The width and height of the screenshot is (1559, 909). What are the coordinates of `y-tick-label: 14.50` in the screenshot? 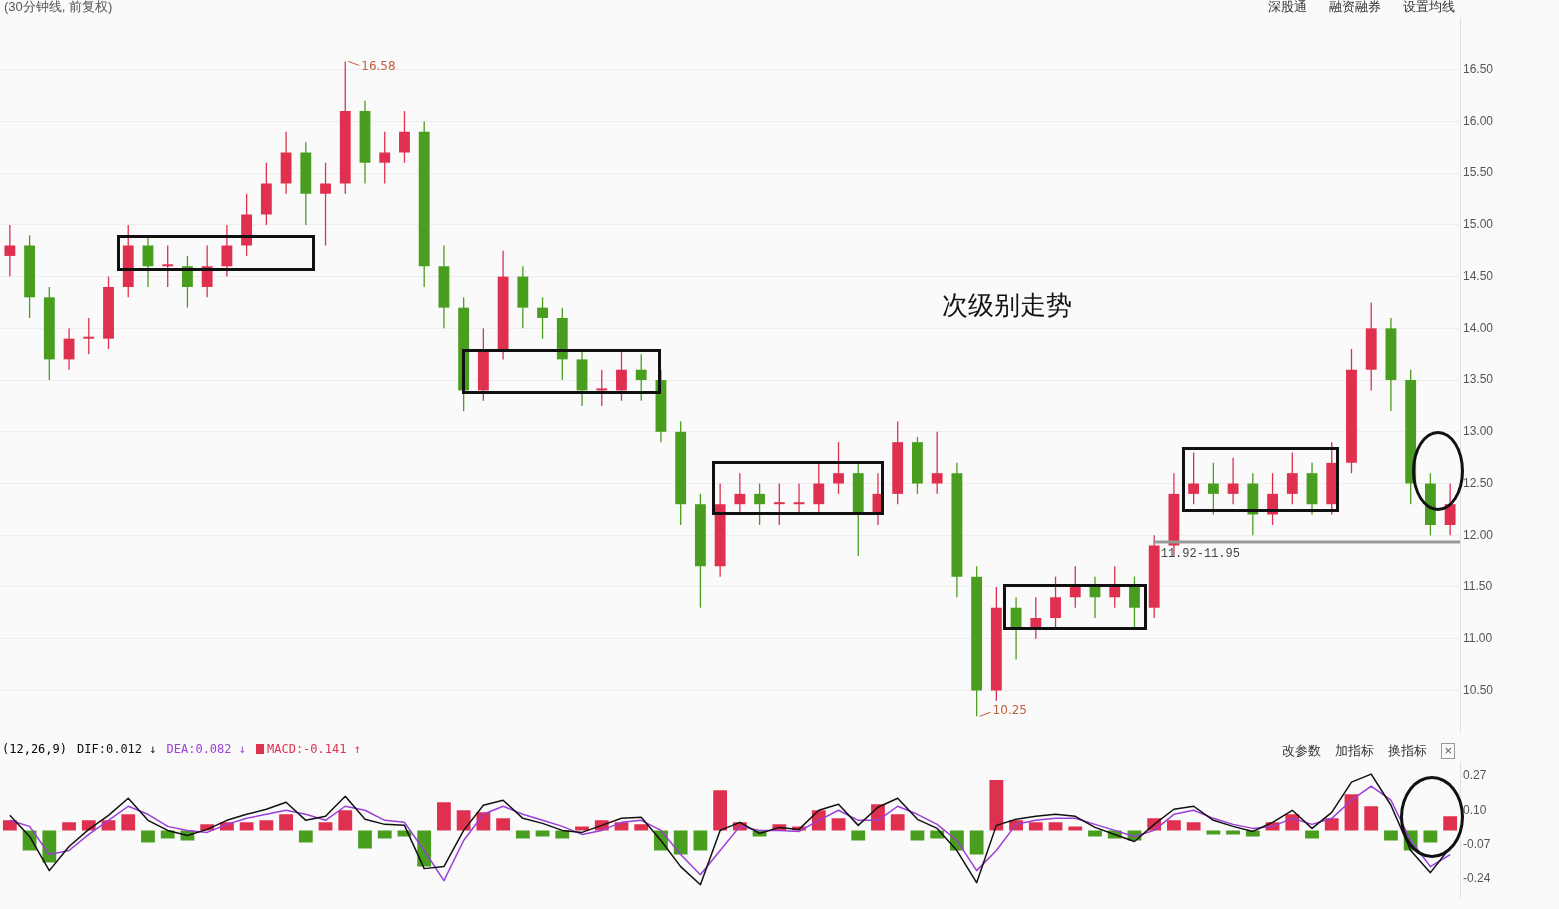 It's located at (1478, 275).